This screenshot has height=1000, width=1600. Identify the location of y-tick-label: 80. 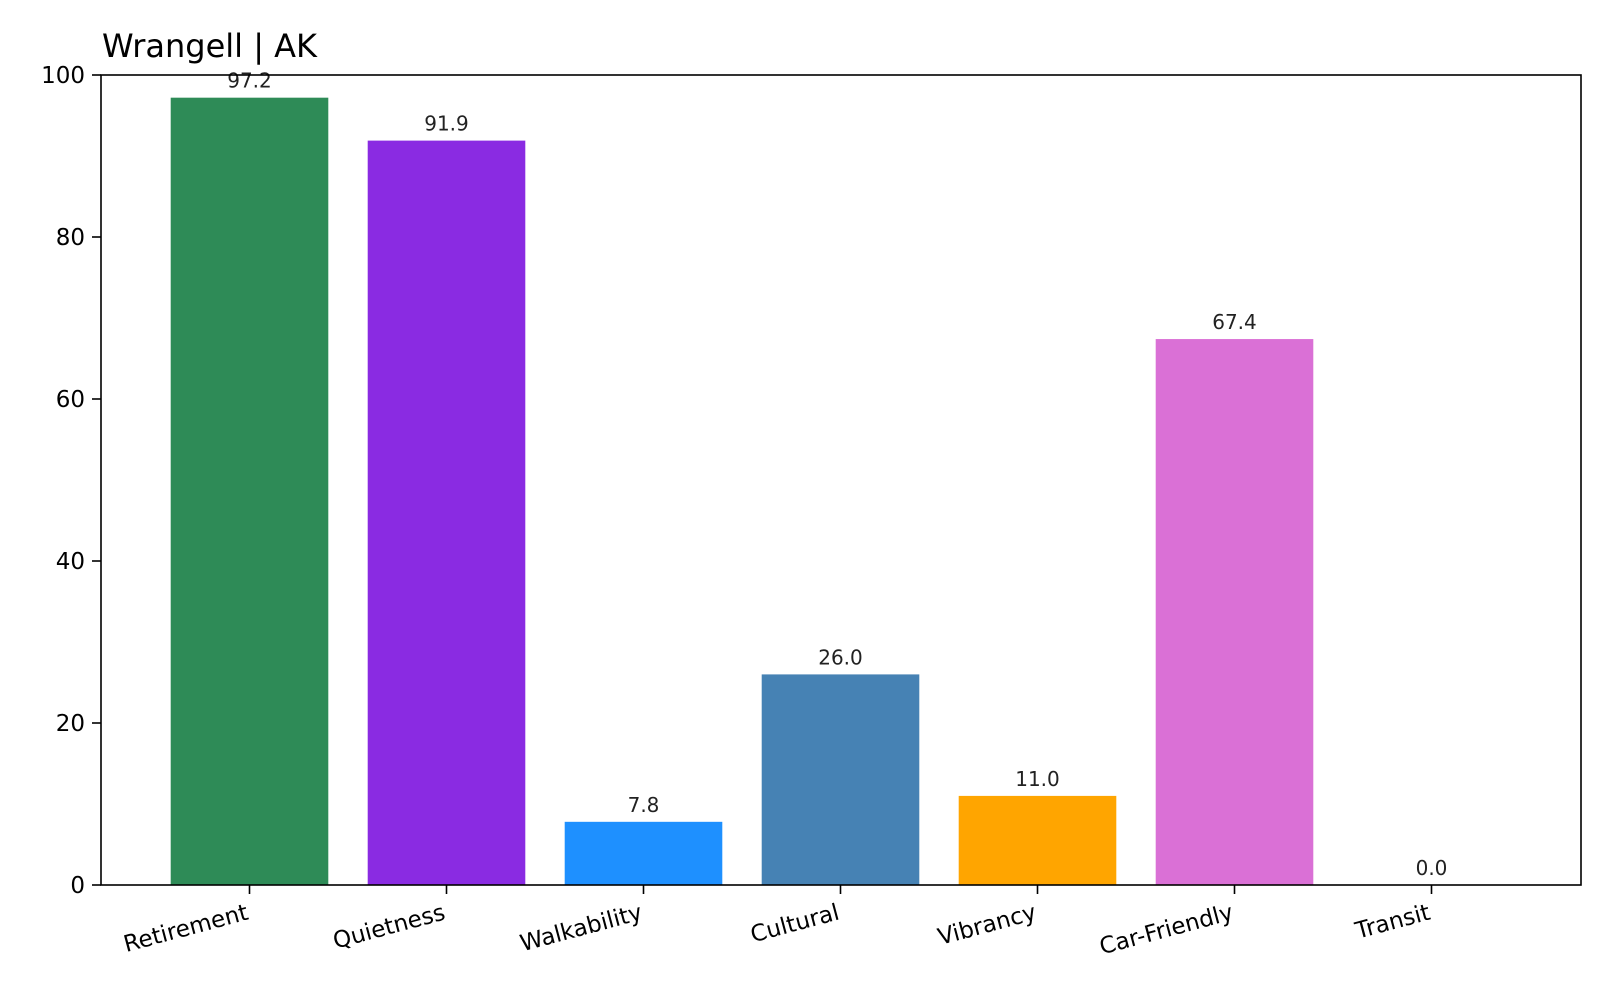
(70, 238).